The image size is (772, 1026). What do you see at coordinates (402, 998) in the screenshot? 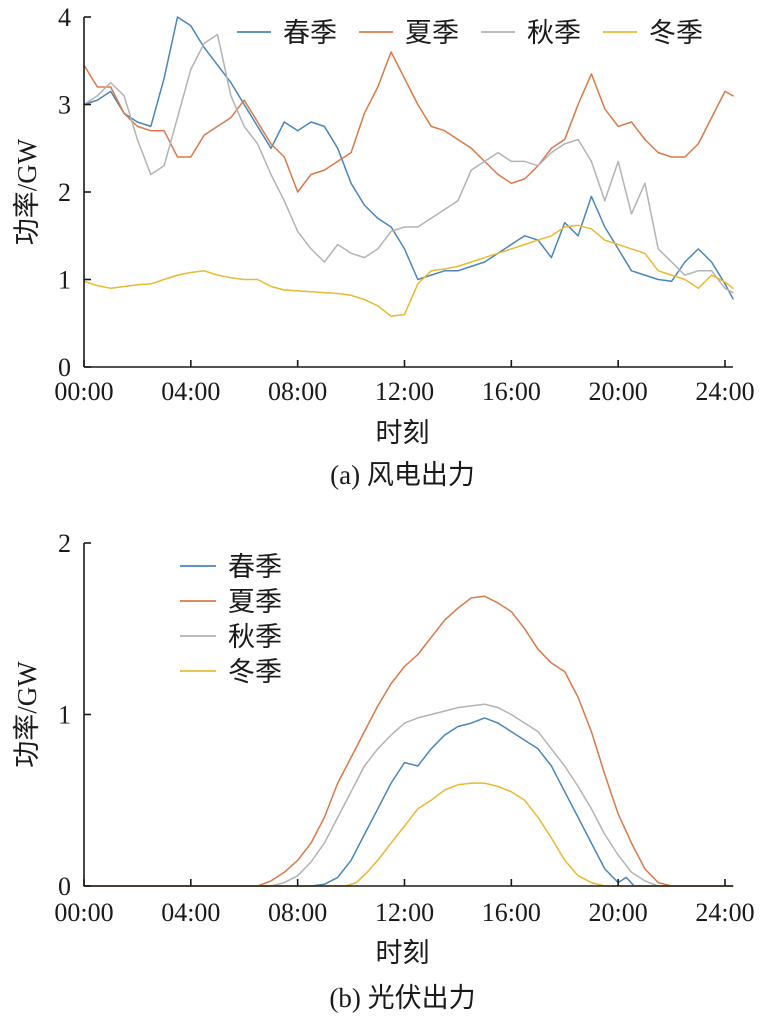
I see `chart-caption: (b) 光伏出力` at bounding box center [402, 998].